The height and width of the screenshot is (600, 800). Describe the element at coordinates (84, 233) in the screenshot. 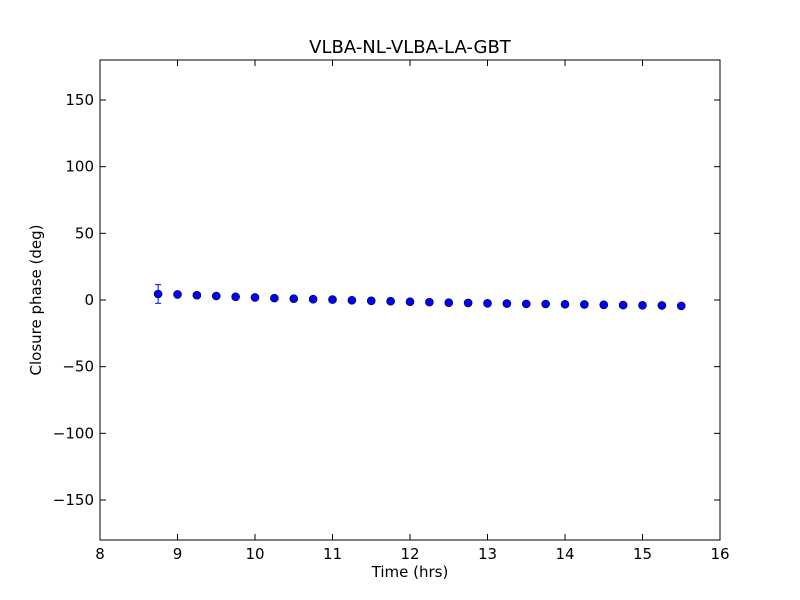

I see `y-tick-label: 50` at that location.